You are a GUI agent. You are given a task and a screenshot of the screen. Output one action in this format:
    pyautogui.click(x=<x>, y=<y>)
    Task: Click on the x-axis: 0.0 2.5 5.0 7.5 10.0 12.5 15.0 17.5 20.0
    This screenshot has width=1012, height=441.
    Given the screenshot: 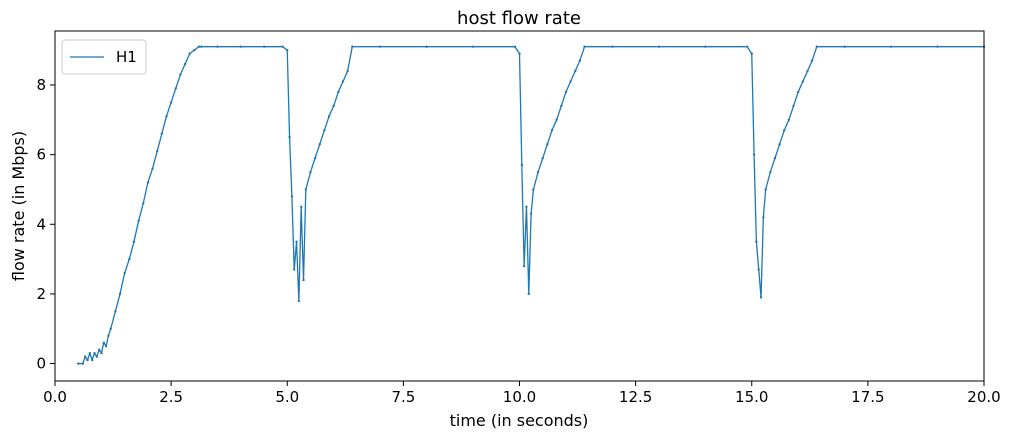 What is the action you would take?
    pyautogui.click(x=522, y=393)
    